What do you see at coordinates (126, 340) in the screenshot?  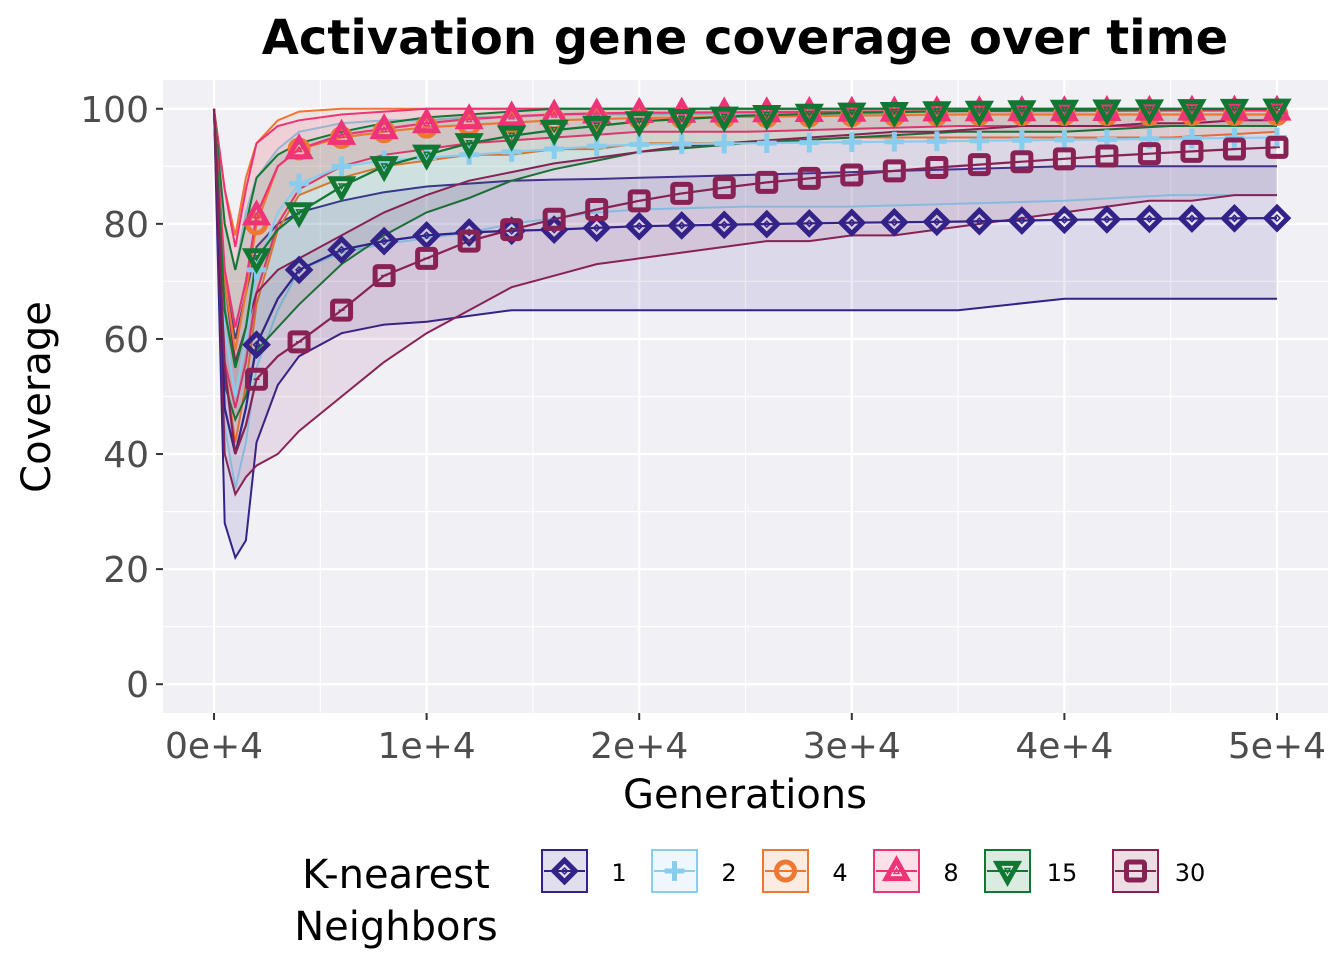 I see `y-tick-label: 60` at bounding box center [126, 340].